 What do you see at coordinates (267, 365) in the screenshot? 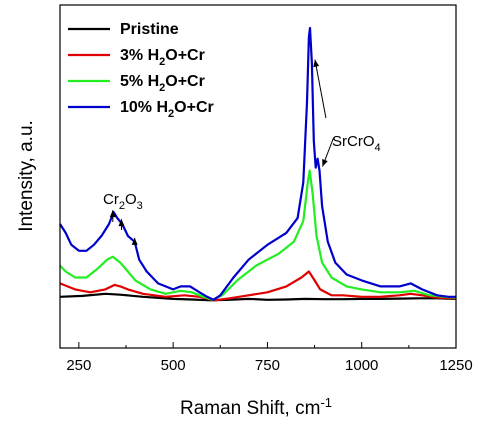
I see `x-tick-label: 750` at bounding box center [267, 365].